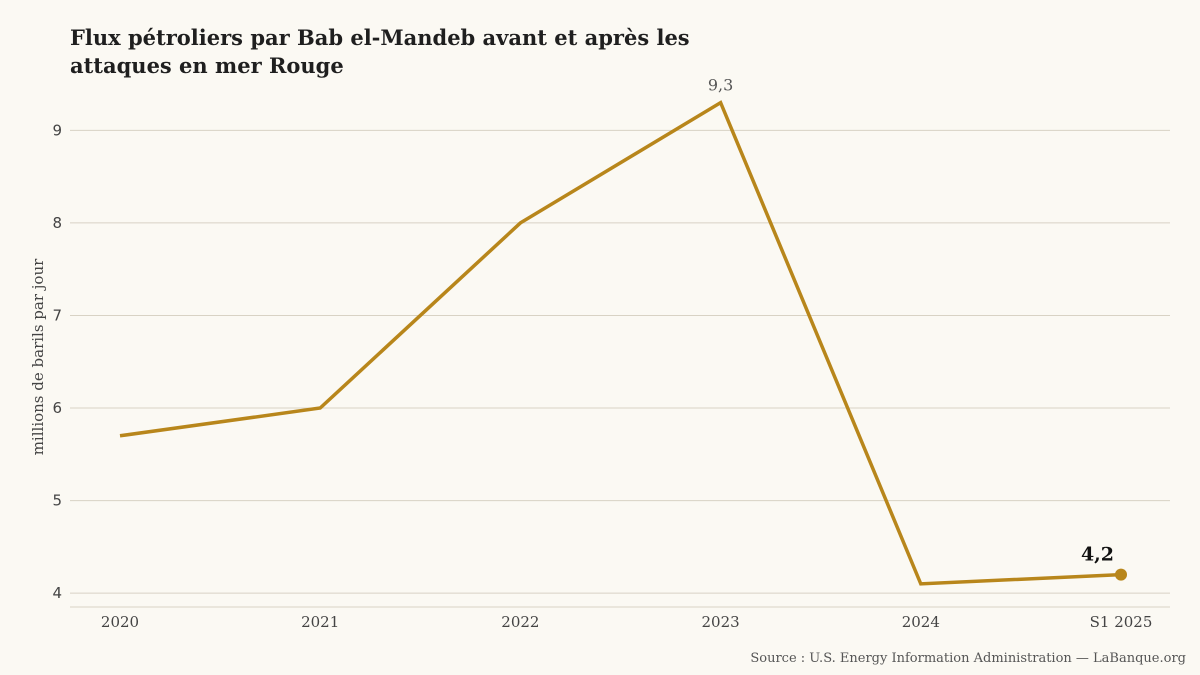  Describe the element at coordinates (38, 356) in the screenshot. I see `y-axis-label: millions de barils par jour` at that location.